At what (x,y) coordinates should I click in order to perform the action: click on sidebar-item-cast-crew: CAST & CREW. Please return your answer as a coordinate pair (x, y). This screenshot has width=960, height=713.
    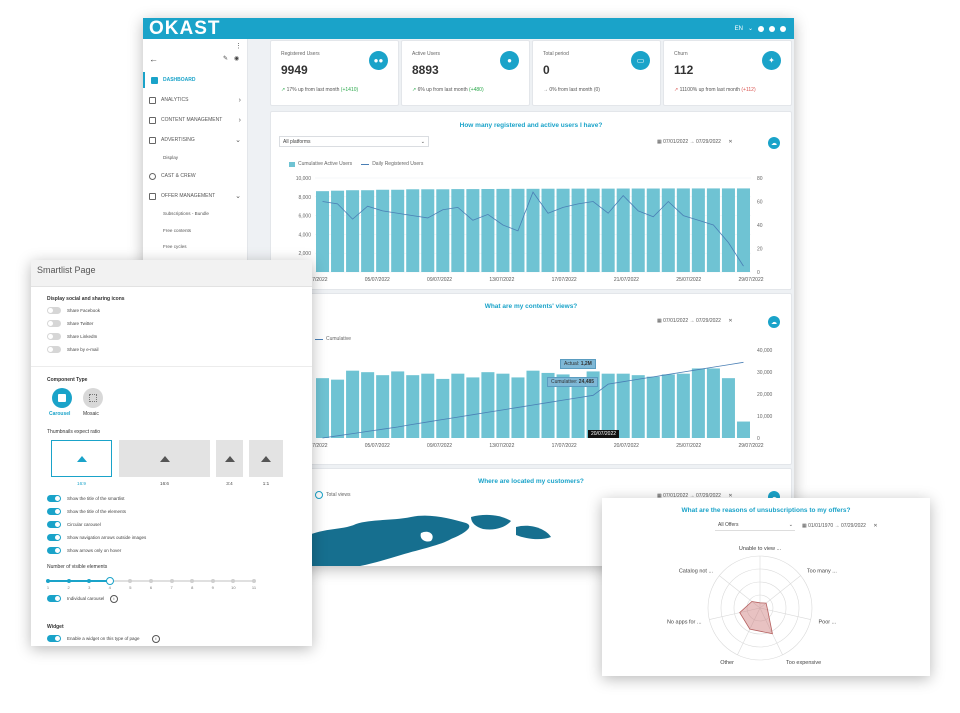
    Looking at the image, I should click on (195, 176).